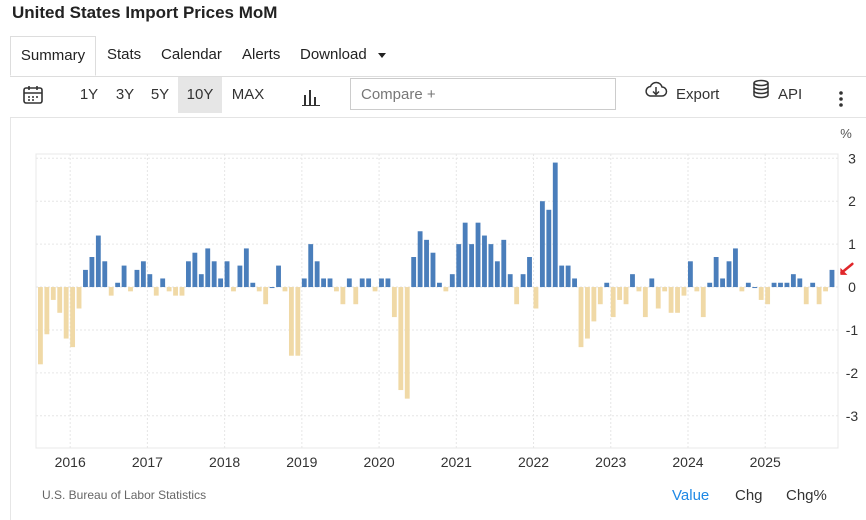 This screenshot has width=866, height=520. Describe the element at coordinates (147, 462) in the screenshot. I see `x-tick-label: 2017` at that location.